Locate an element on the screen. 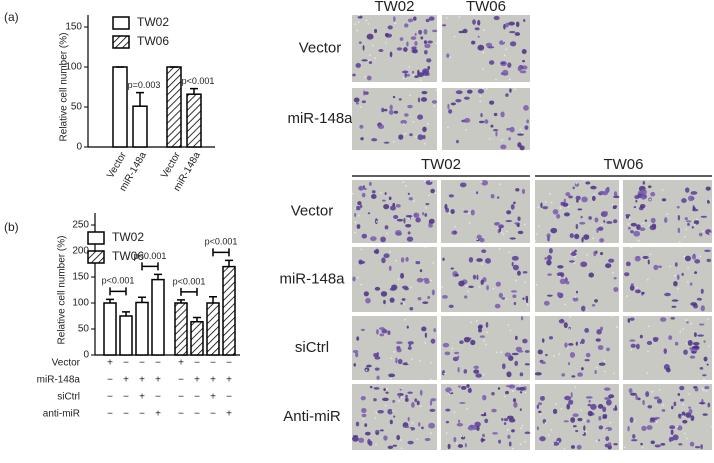 The width and height of the screenshot is (714, 463). error-bar is located at coordinates (110, 300).